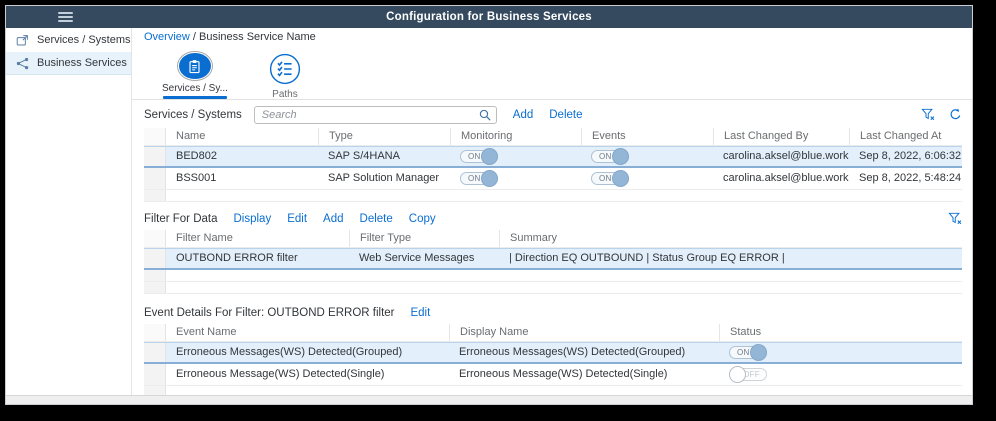 The width and height of the screenshot is (996, 421). Describe the element at coordinates (422, 218) in the screenshot. I see `copy-button: Copy` at that location.